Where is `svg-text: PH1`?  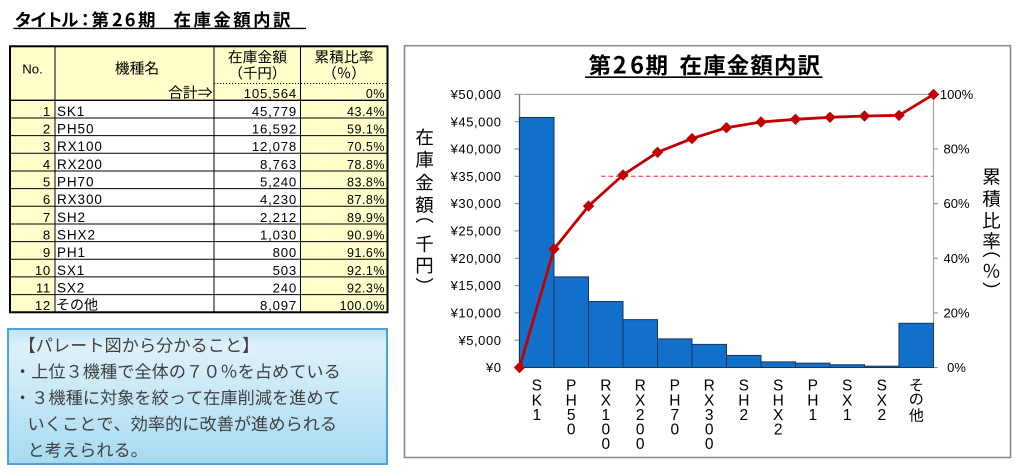
svg-text: PH1 is located at coordinates (71, 252).